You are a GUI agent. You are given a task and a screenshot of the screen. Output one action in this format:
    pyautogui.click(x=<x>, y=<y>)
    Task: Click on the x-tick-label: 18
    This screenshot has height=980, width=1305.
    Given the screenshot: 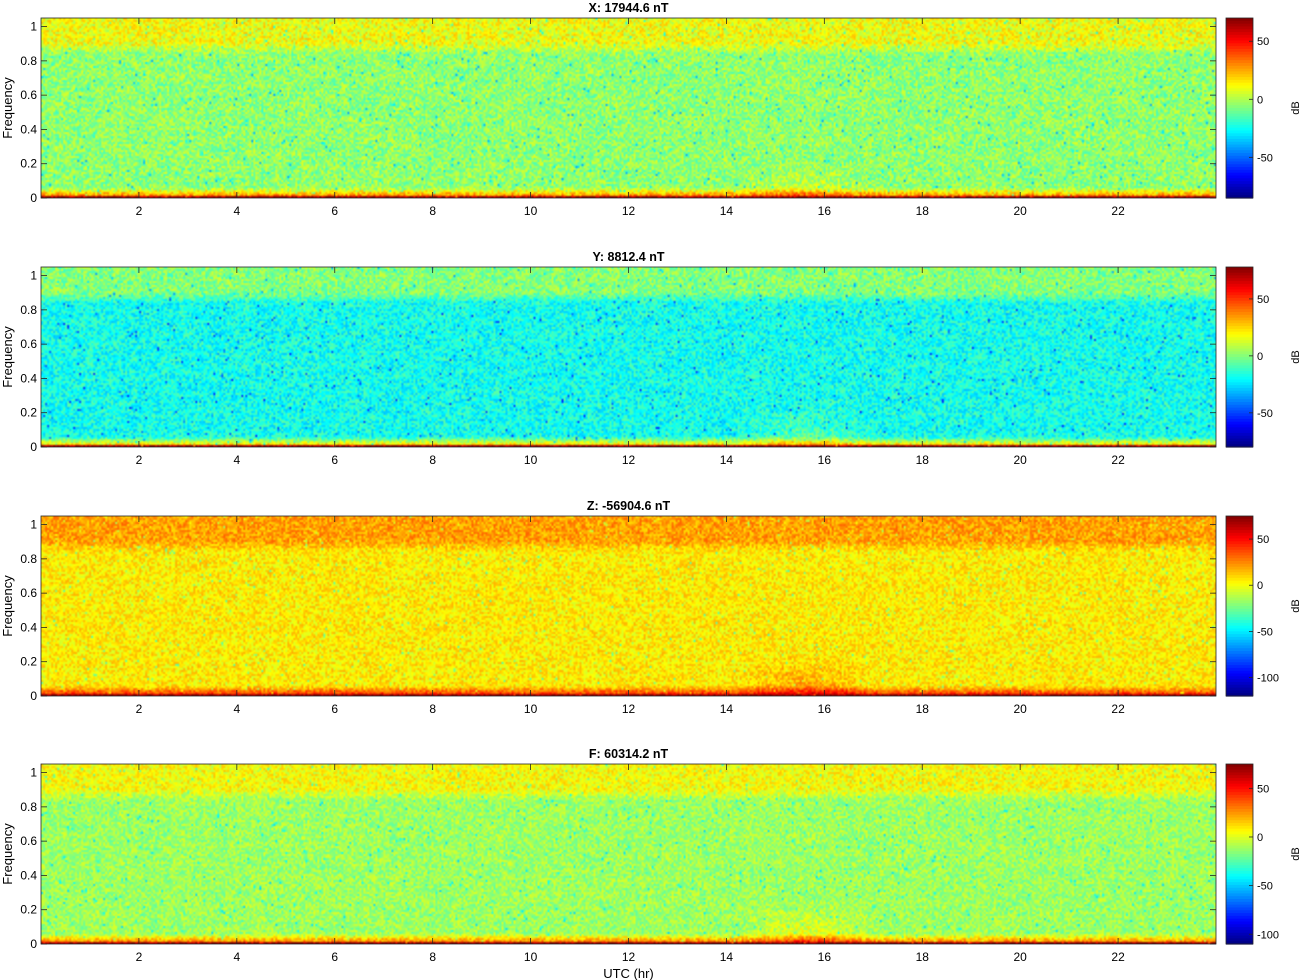 What is the action you would take?
    pyautogui.click(x=923, y=211)
    